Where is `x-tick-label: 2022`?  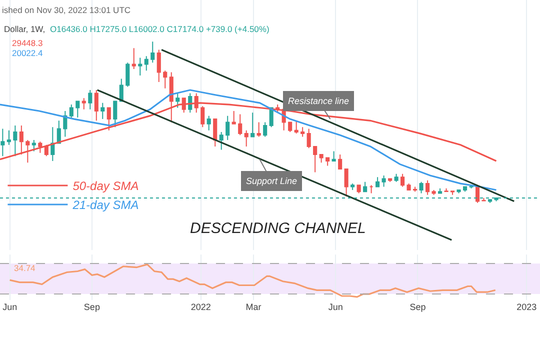 x-tick-label: 2022 is located at coordinates (200, 307).